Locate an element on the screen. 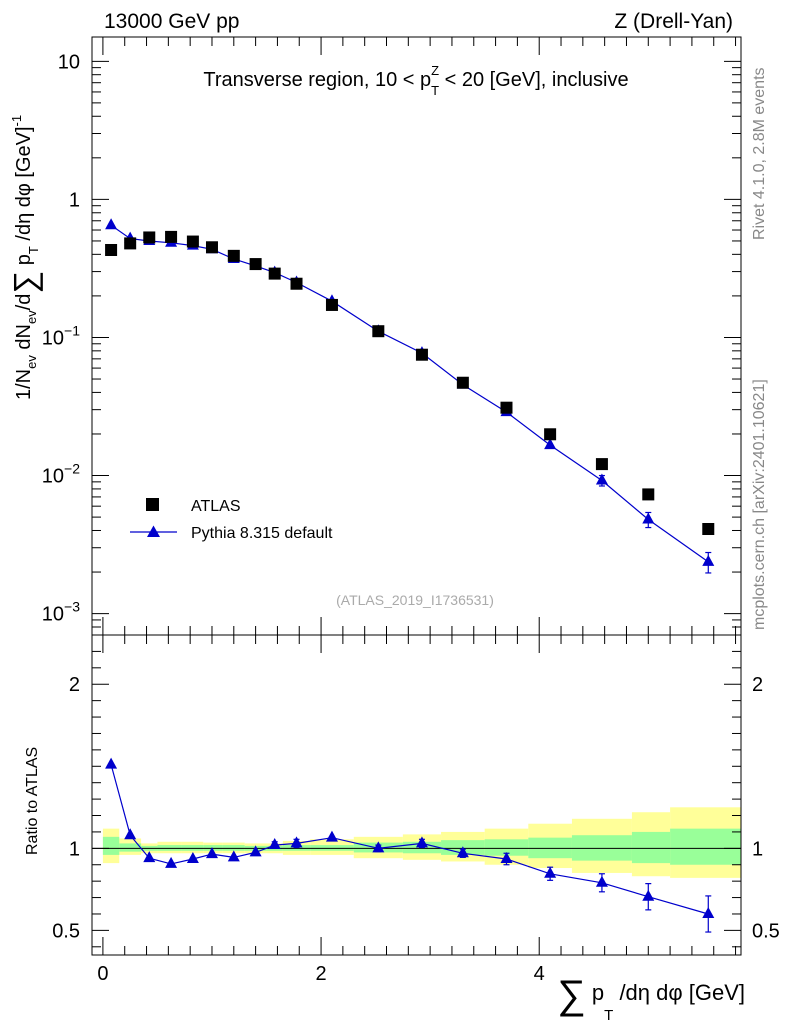 The height and width of the screenshot is (1024, 786). x-tick-label: 0 is located at coordinates (102, 974).